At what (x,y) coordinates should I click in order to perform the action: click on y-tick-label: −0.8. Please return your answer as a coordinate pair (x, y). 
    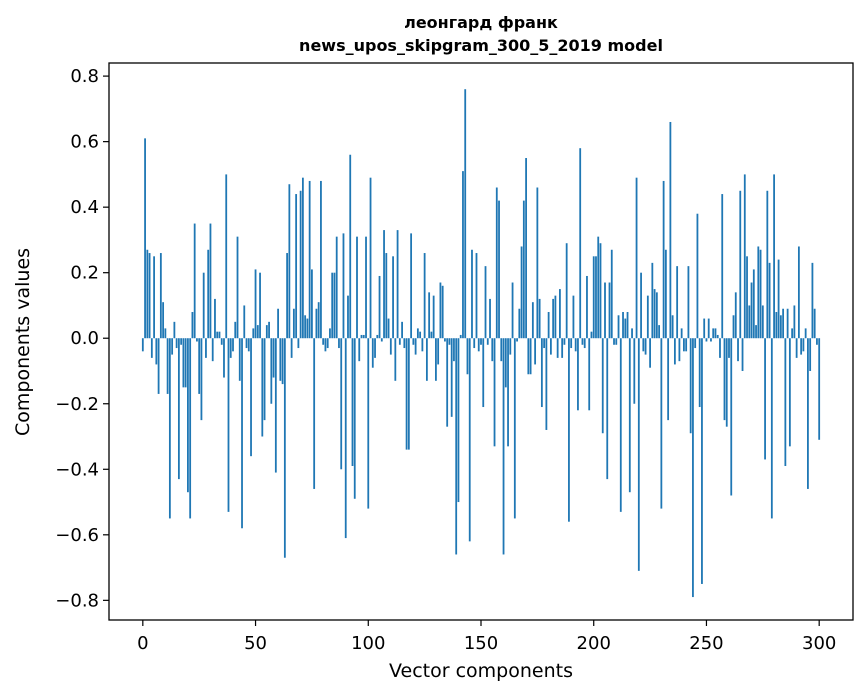
    Looking at the image, I should click on (77, 600).